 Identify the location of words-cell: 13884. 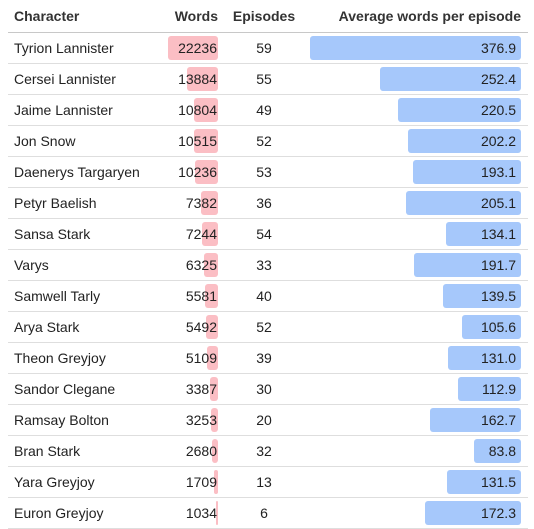
(194, 79).